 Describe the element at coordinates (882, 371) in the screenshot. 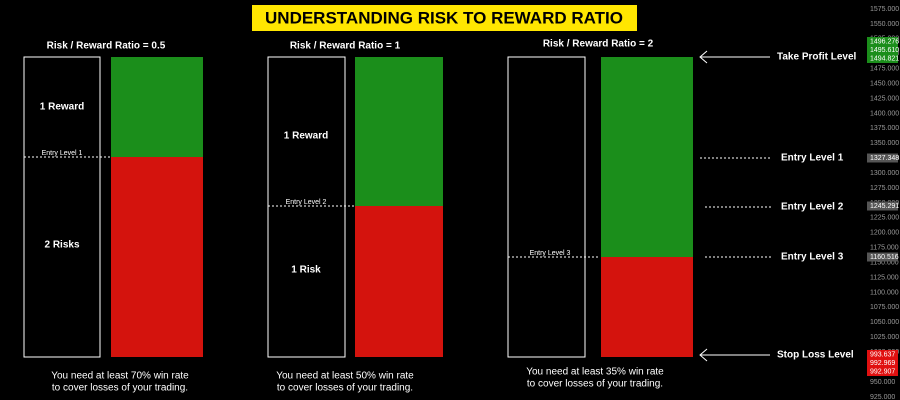

I see `price-tag: 992.907` at that location.